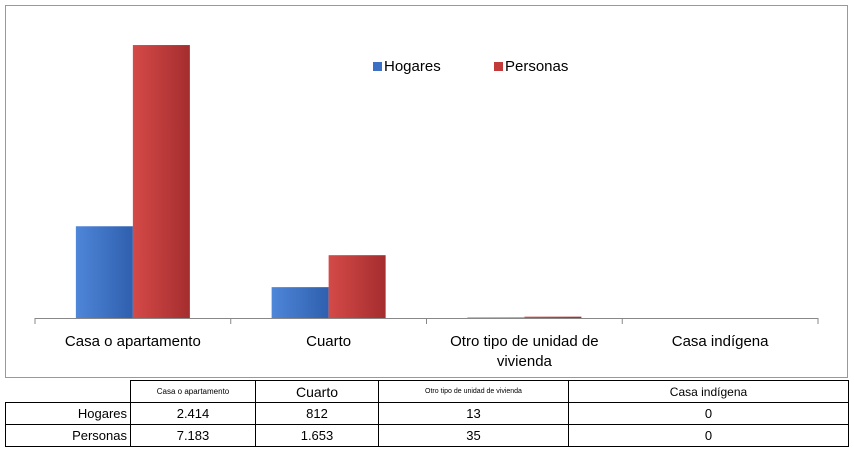 This screenshot has height=466, width=854. What do you see at coordinates (536, 66) in the screenshot?
I see `legend-label: Personas` at bounding box center [536, 66].